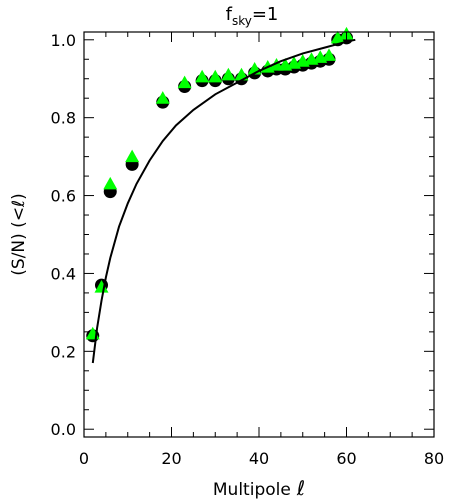 Image resolution: width=449 pixels, height=503 pixels. I want to click on y-tick-label: 0.4, so click(63, 273).